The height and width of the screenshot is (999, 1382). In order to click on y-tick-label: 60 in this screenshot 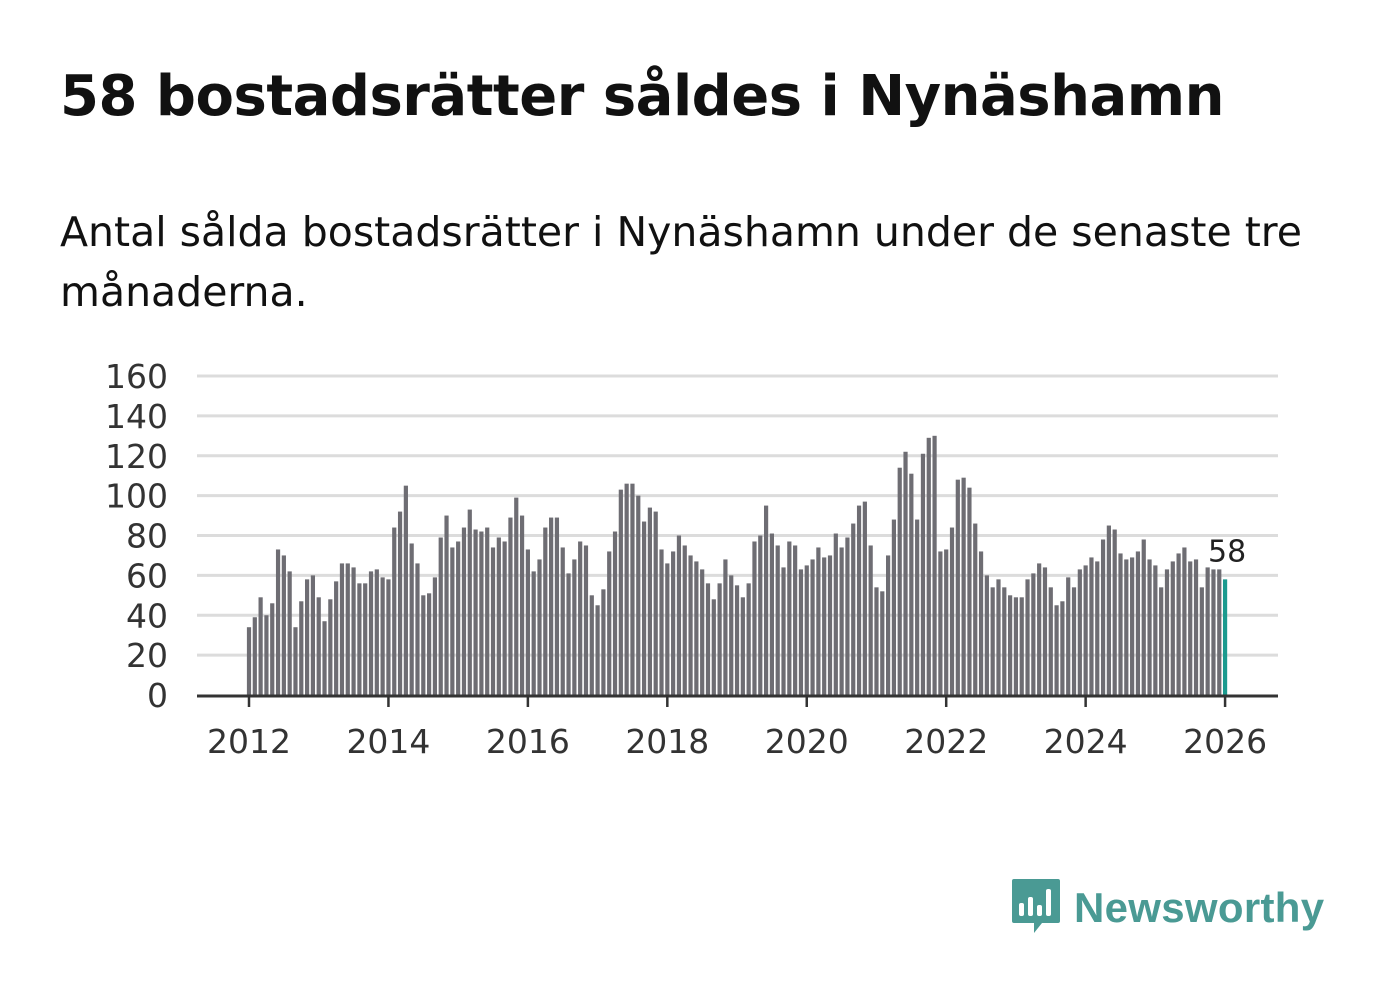, I will do `click(147, 575)`.